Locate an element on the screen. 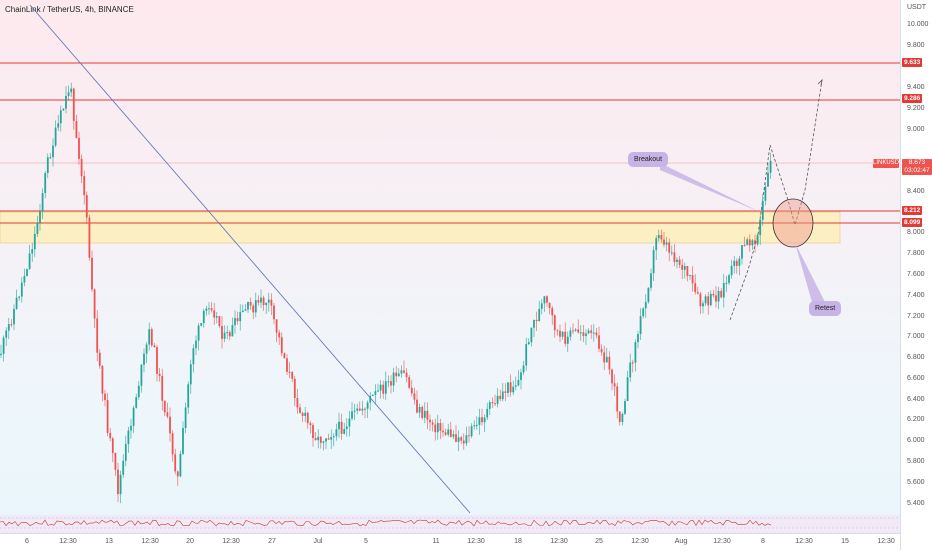  level-tag-9633: 9.633 is located at coordinates (912, 62).